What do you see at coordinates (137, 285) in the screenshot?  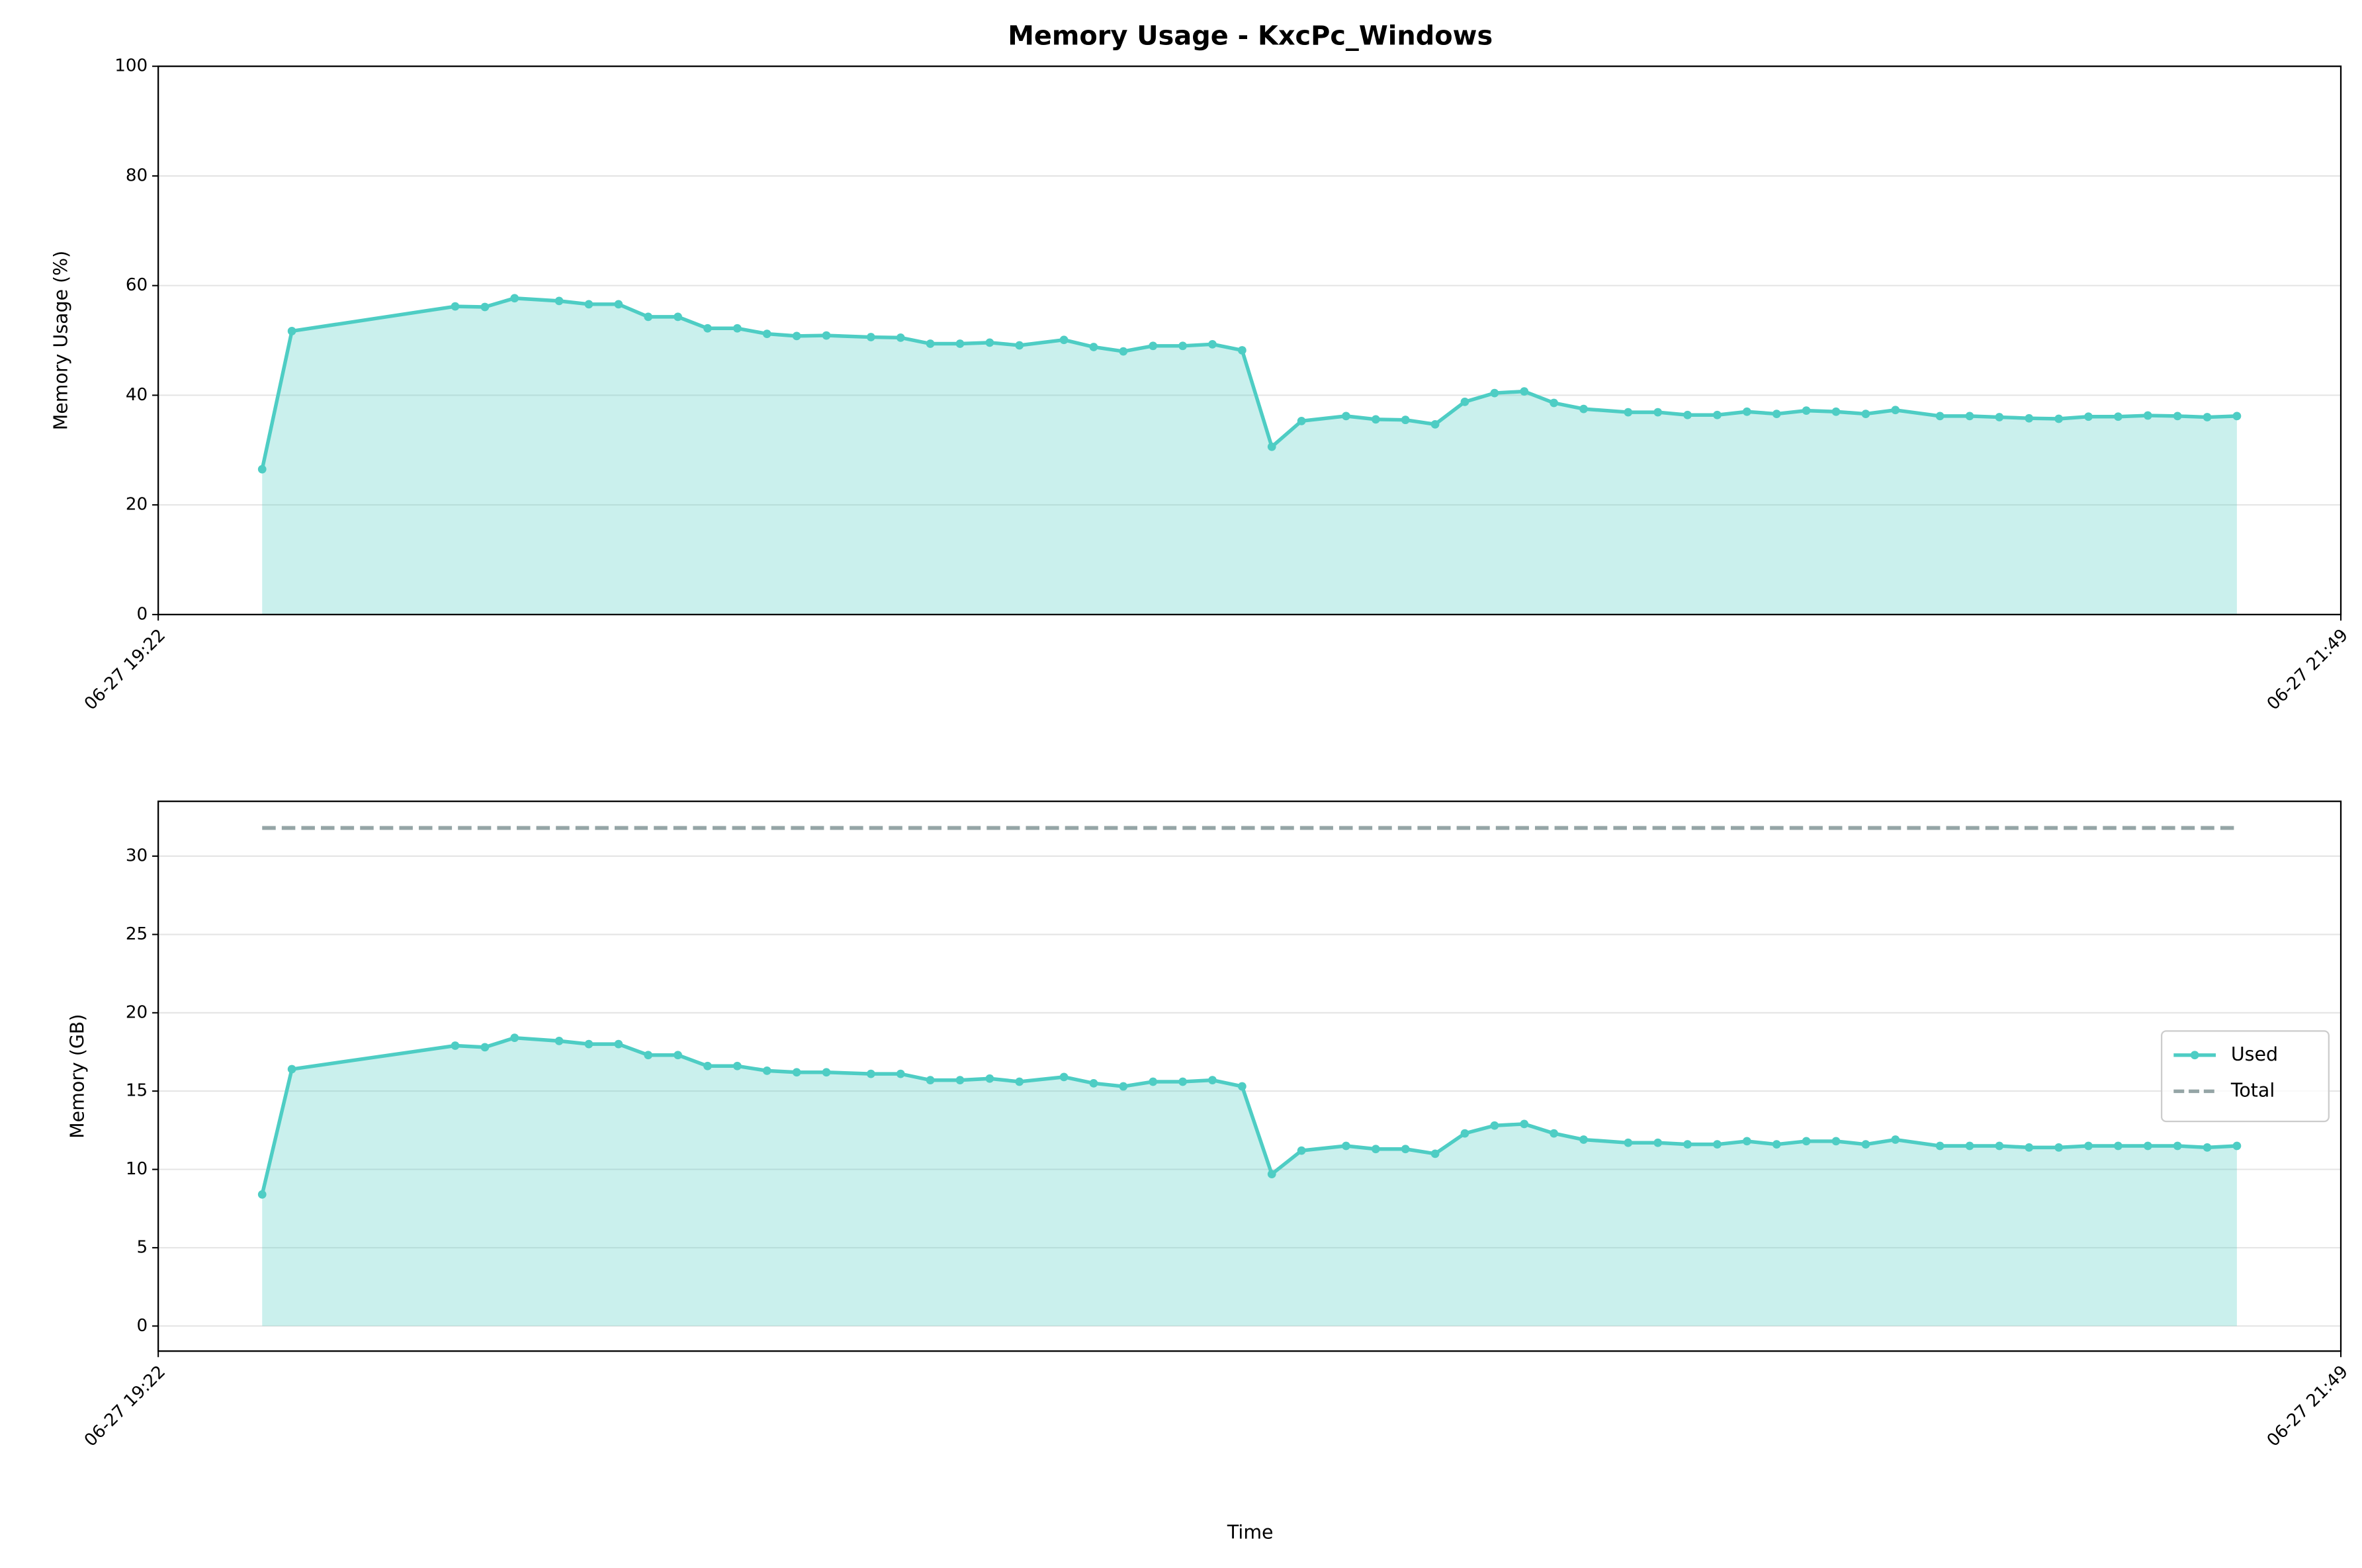 I see `y-tick-label: 60` at bounding box center [137, 285].